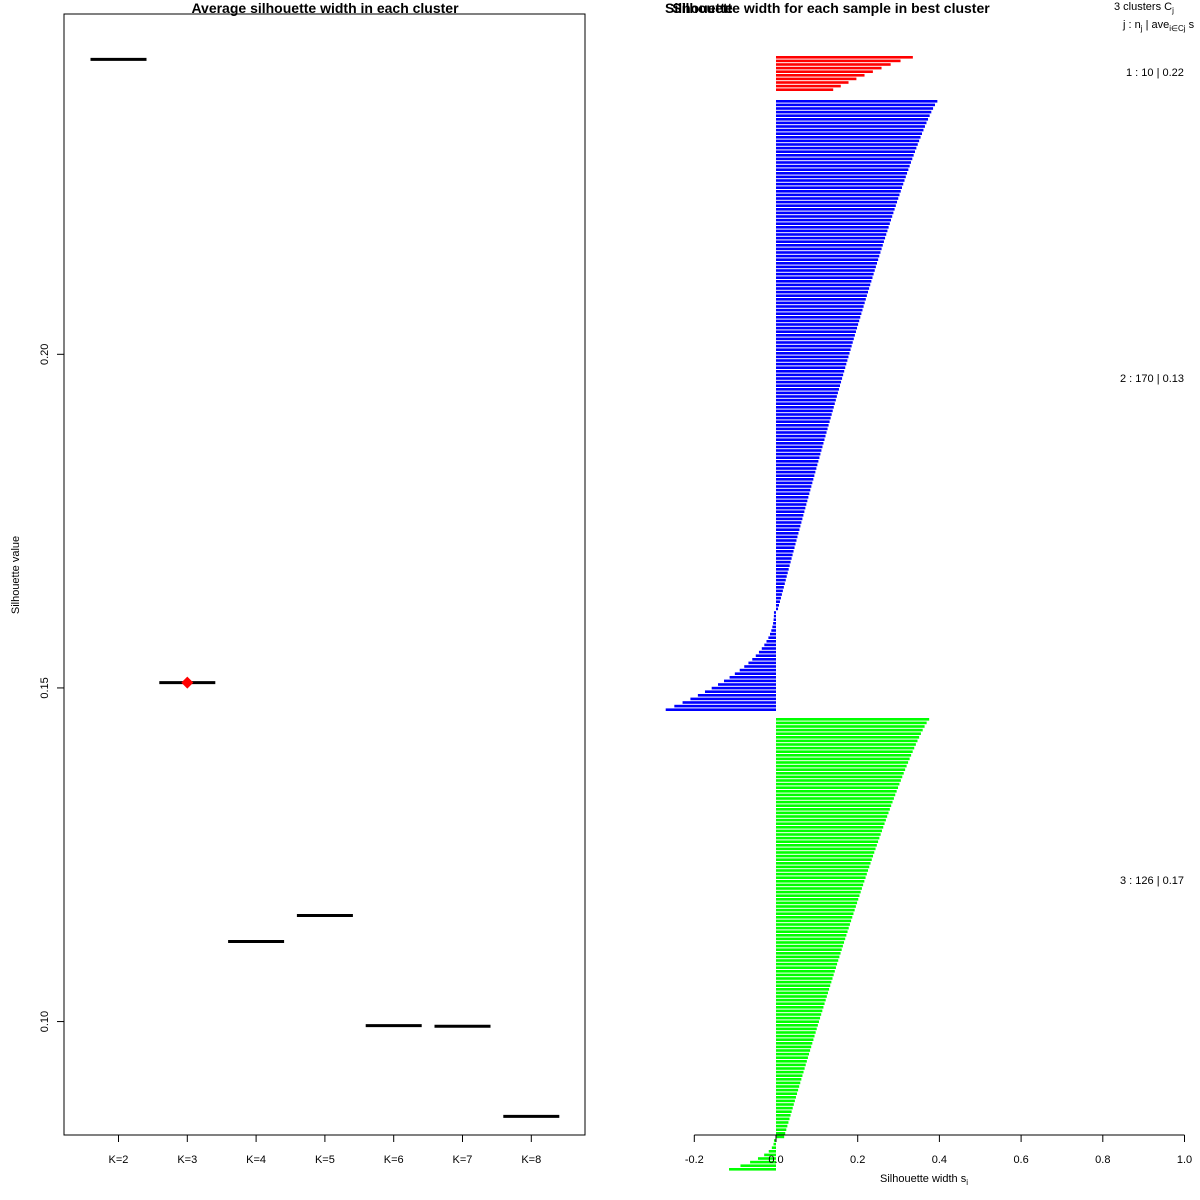 The height and width of the screenshot is (1200, 1200). What do you see at coordinates (51, 688) in the screenshot?
I see `left-y-axis: 0.10 0.15 0.20` at bounding box center [51, 688].